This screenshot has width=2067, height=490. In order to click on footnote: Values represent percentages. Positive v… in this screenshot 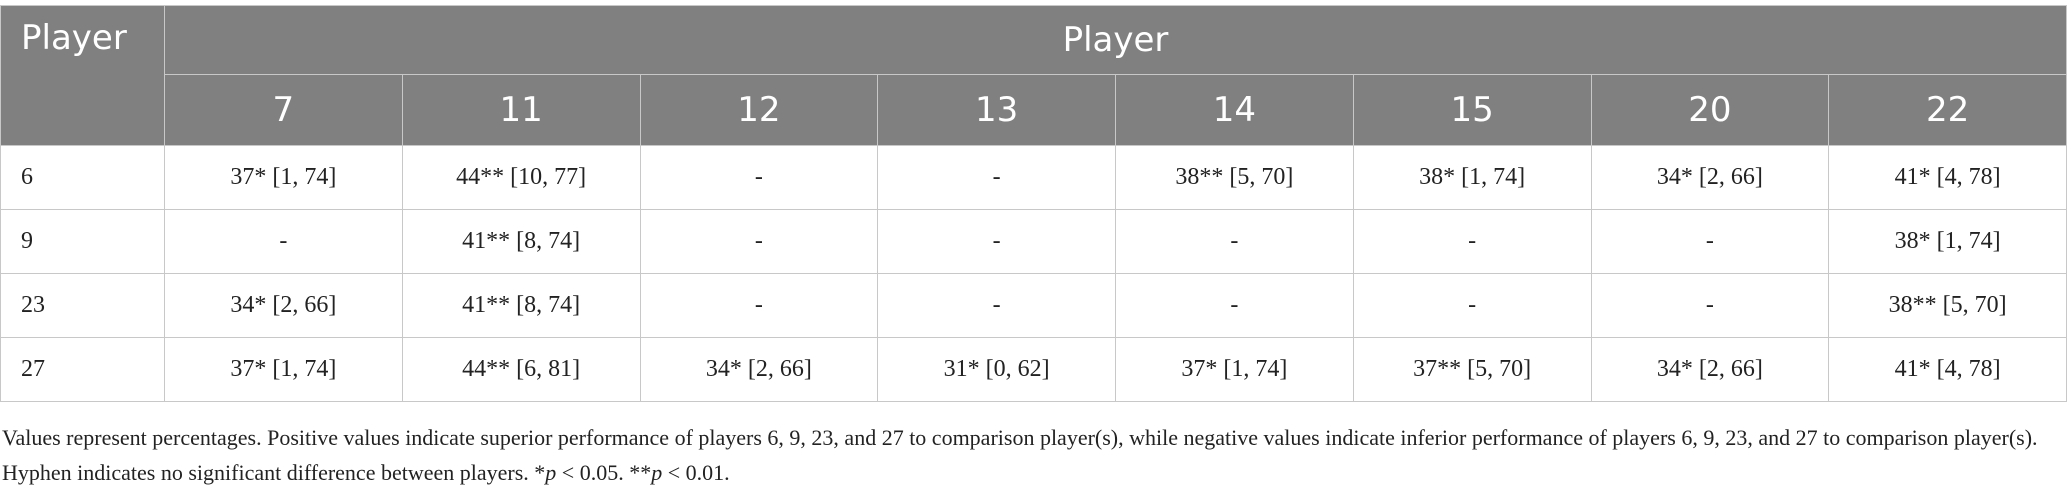, I will do `click(1031, 455)`.